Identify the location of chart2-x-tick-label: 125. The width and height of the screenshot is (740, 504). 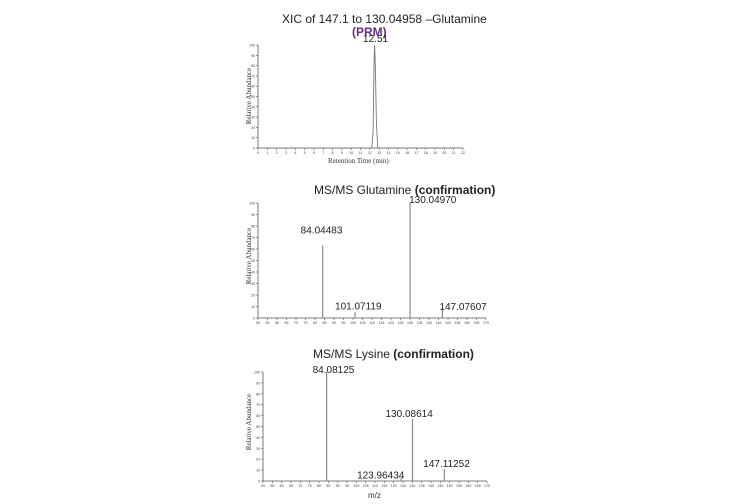
(401, 323).